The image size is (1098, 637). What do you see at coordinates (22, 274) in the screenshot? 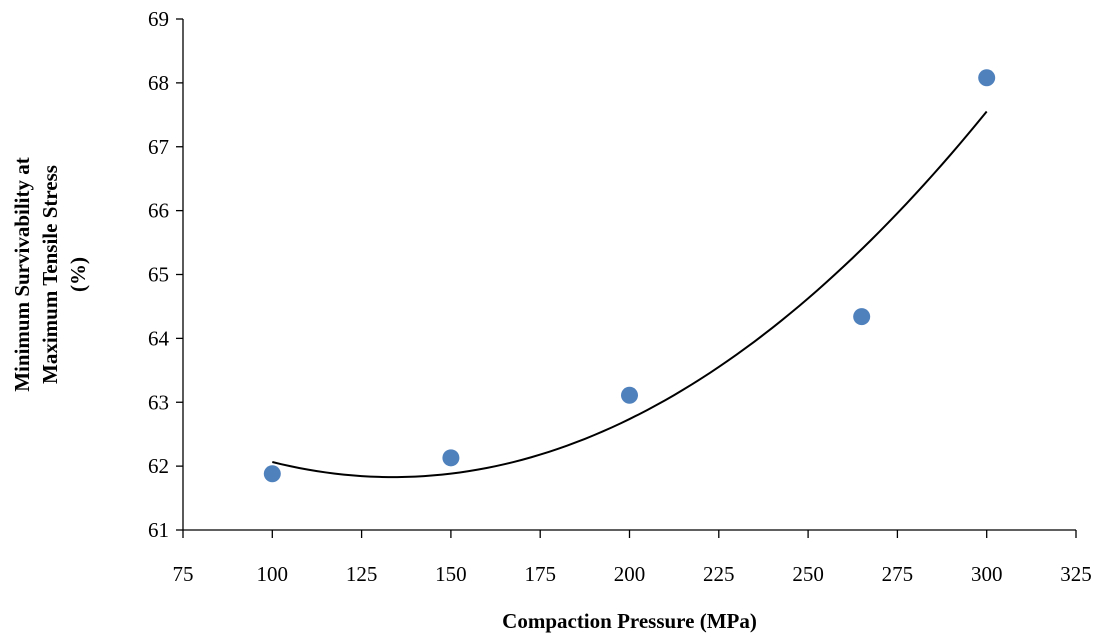
I see `y-axis-title-line: Minimum Survivability at` at bounding box center [22, 274].